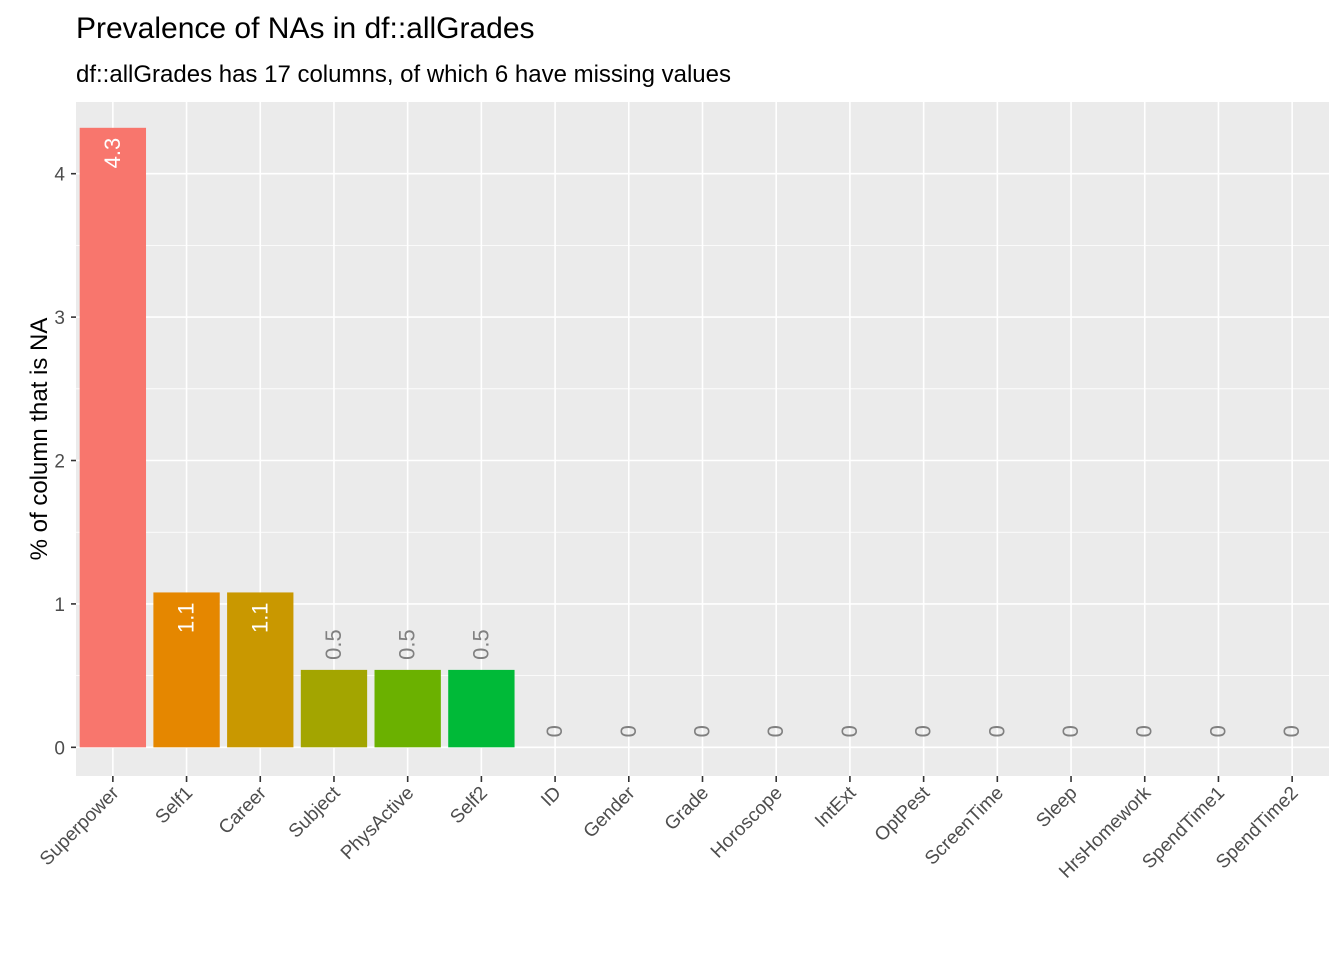 The height and width of the screenshot is (960, 1344). I want to click on y-axis-label: % of column that is NA, so click(39, 439).